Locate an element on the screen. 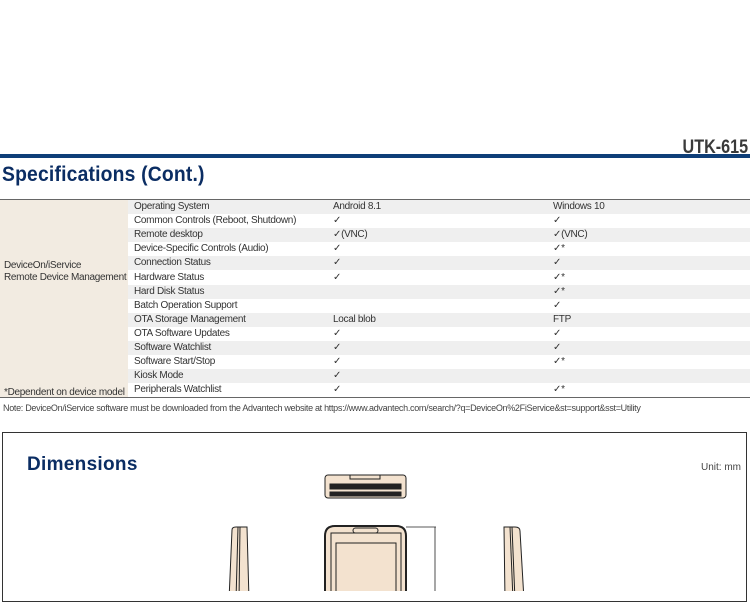  spec-row: Common Controls (Reboot, Shutdown) ✓ ✓ is located at coordinates (375, 221).